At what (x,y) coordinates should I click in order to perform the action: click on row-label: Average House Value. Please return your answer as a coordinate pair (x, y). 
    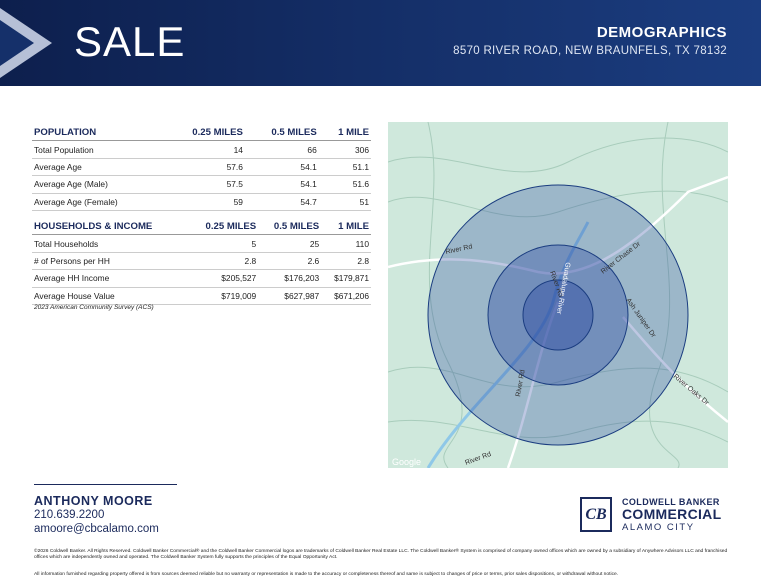
    Looking at the image, I should click on (110, 296).